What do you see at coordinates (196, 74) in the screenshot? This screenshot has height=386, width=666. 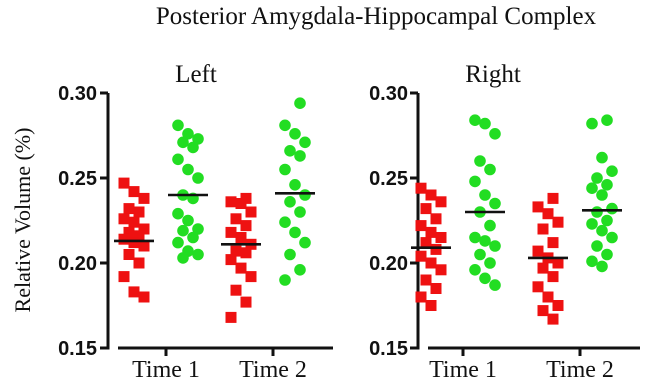 I see `panel-title: Left` at bounding box center [196, 74].